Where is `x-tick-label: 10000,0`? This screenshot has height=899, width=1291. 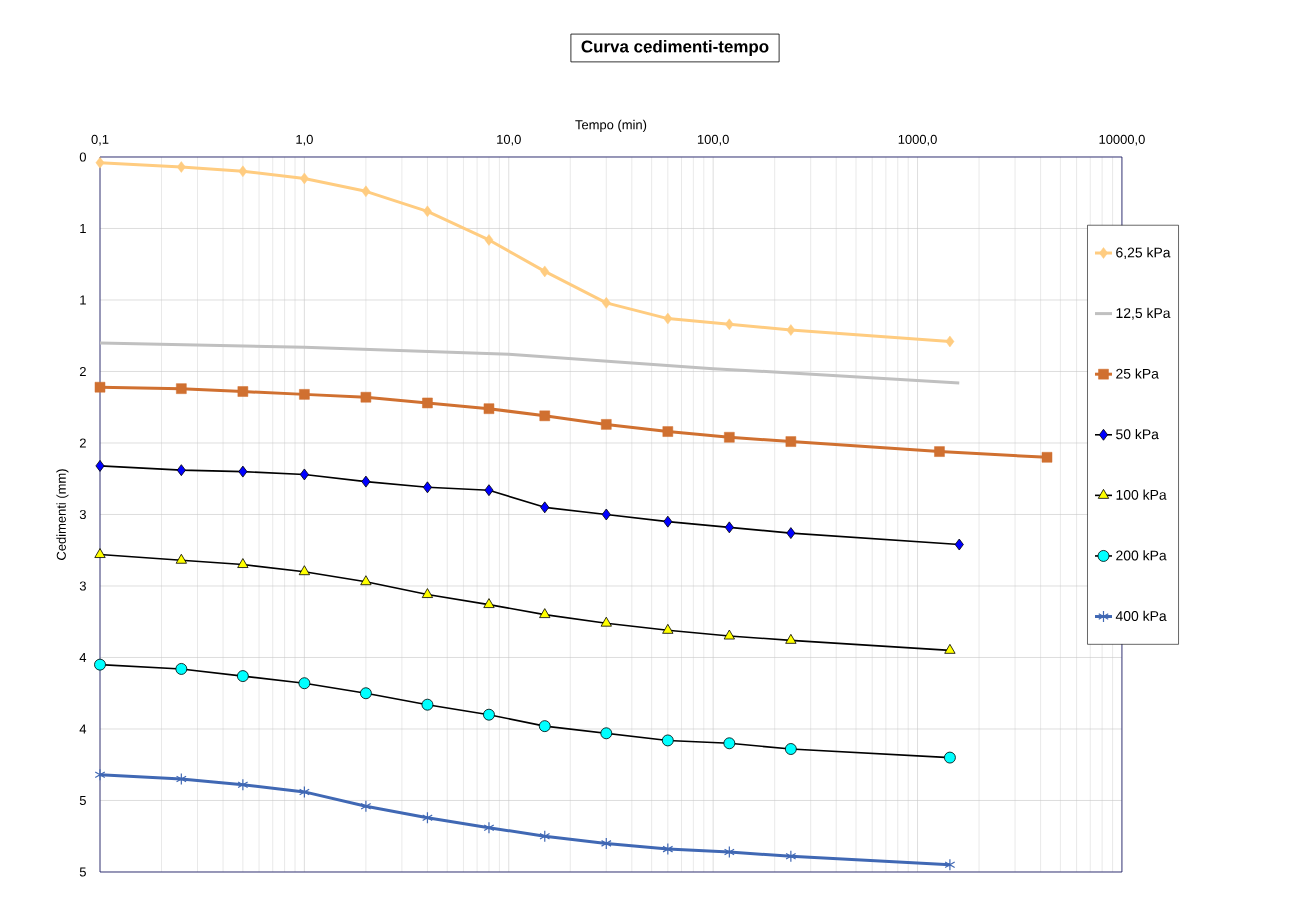 x-tick-label: 10000,0 is located at coordinates (1122, 140).